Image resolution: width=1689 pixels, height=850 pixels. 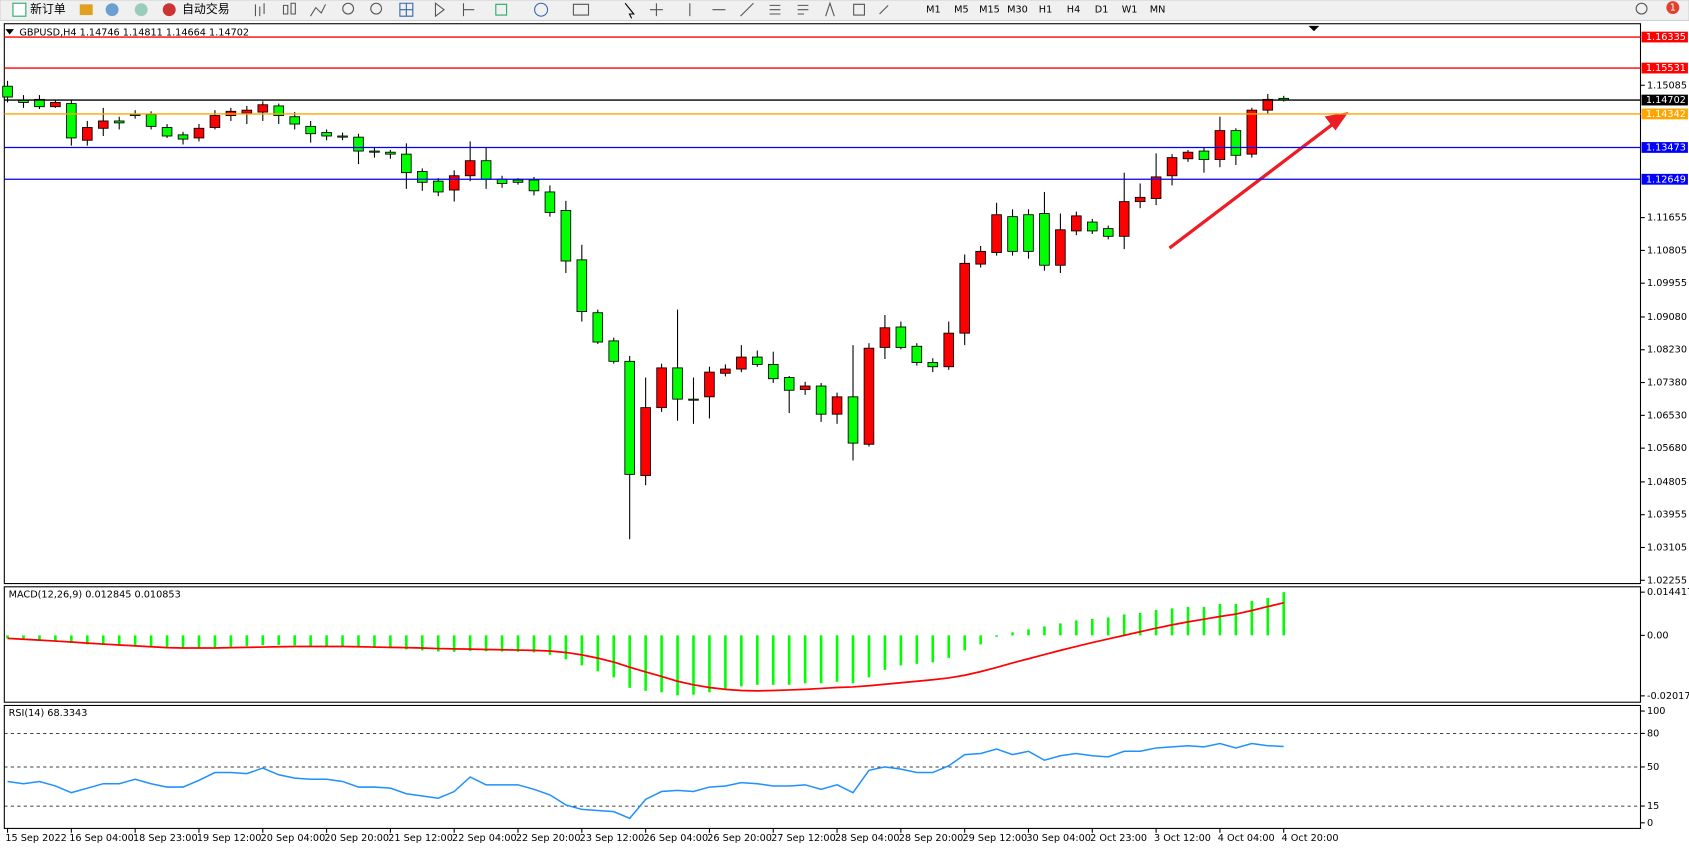 I want to click on toolbar: 新订单 自动交易 M1 M5 M15 M30 H1 H4 D1 W1 MN, so click(x=844, y=11).